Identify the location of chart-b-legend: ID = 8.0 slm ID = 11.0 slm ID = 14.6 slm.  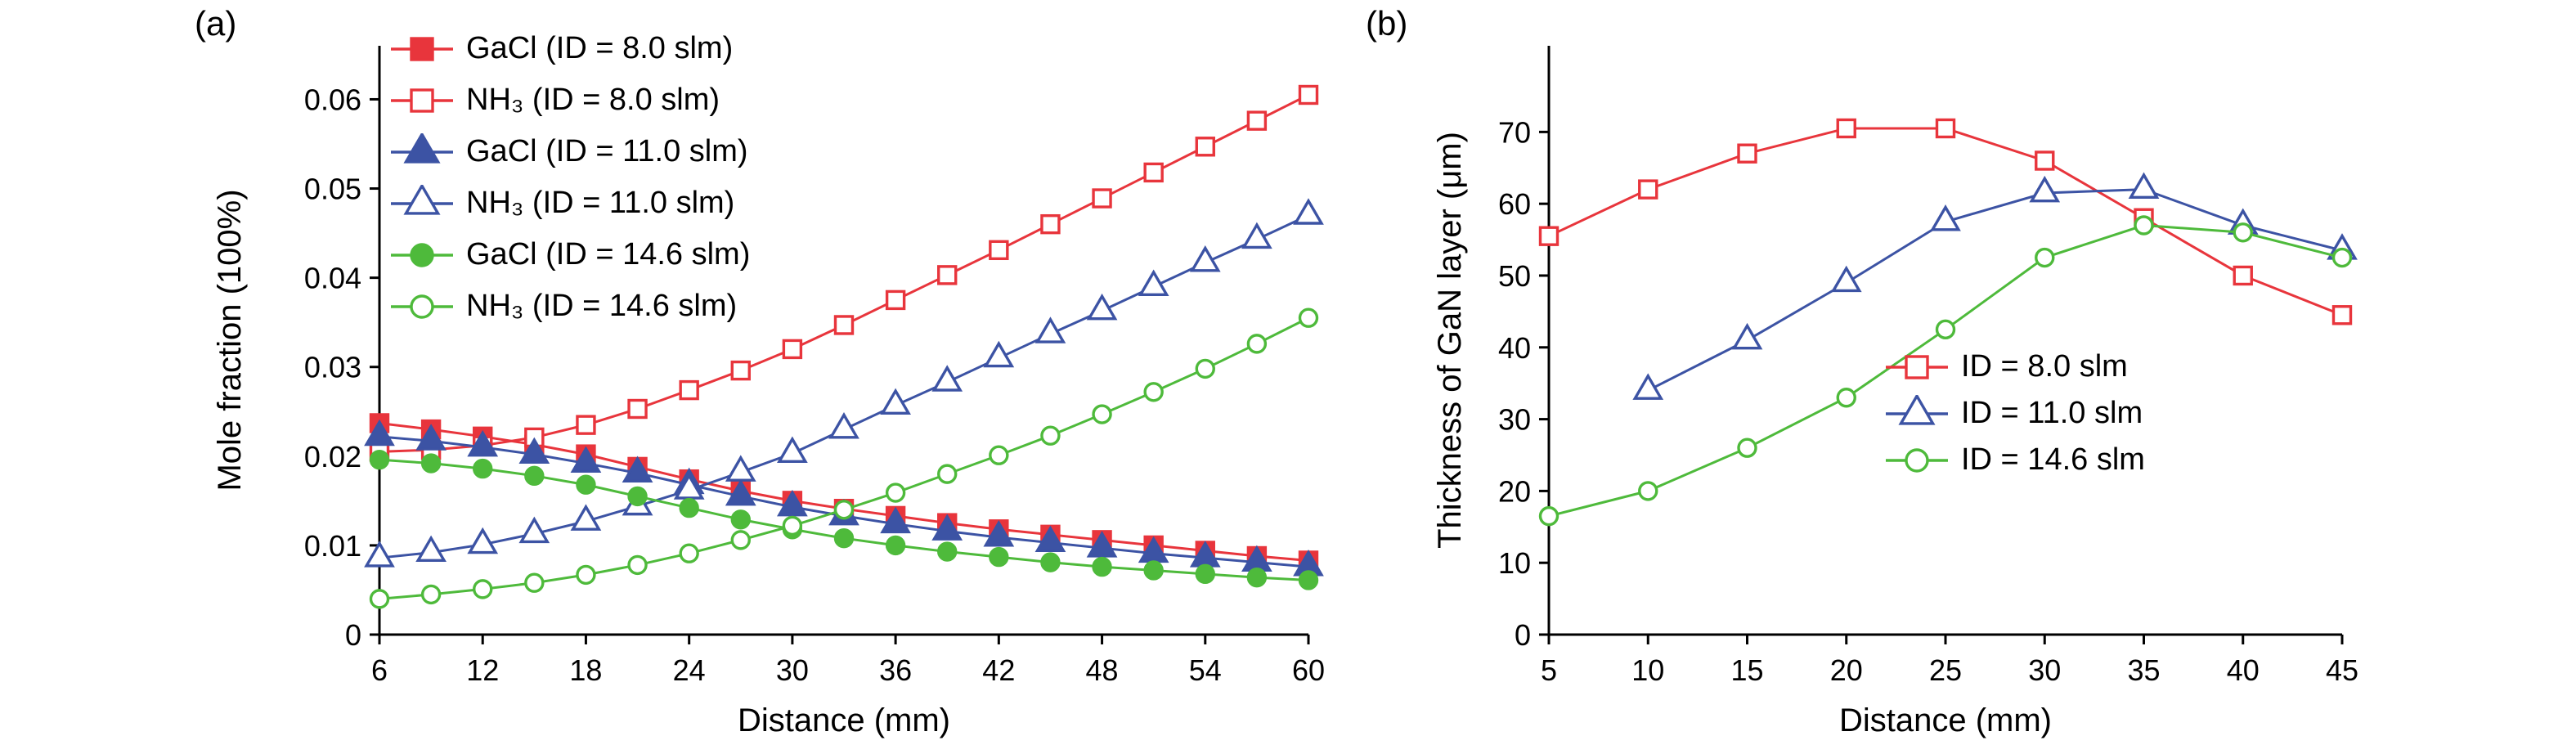
(2012, 413).